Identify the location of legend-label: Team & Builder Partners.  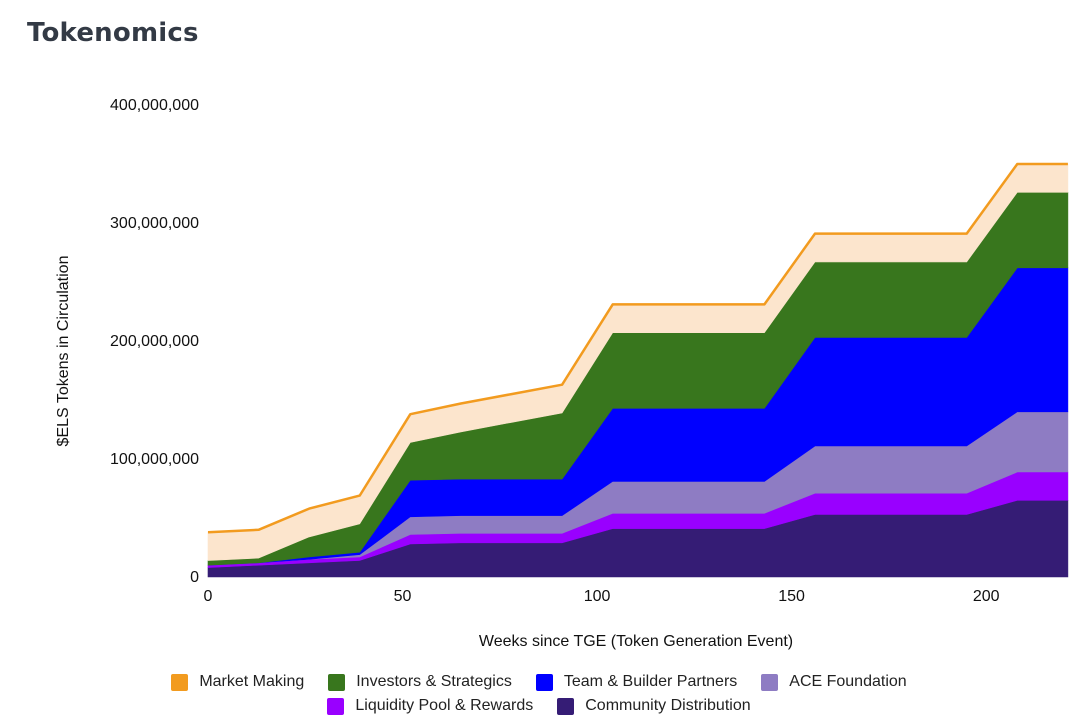
(650, 681).